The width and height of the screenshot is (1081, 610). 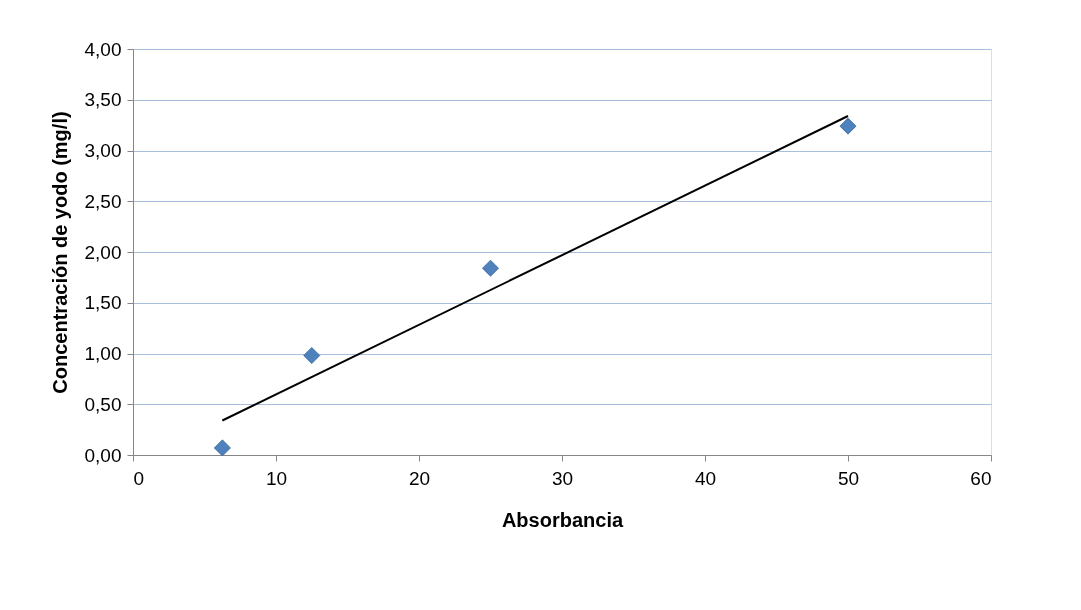 I want to click on y-tick-label: 3,50, so click(x=103, y=100).